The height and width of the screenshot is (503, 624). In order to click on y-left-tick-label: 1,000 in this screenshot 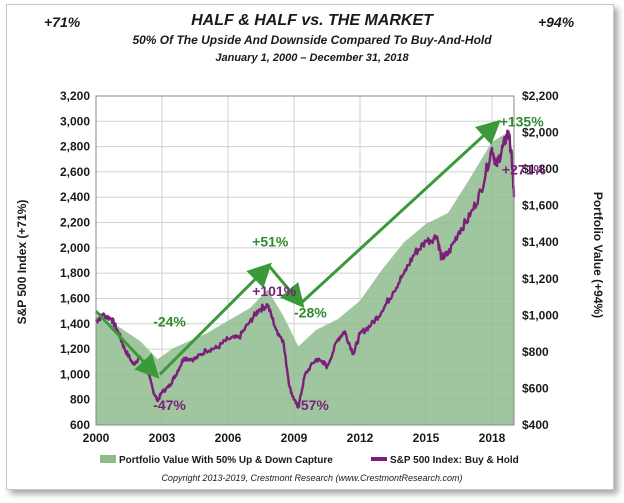, I will do `click(75, 374)`.